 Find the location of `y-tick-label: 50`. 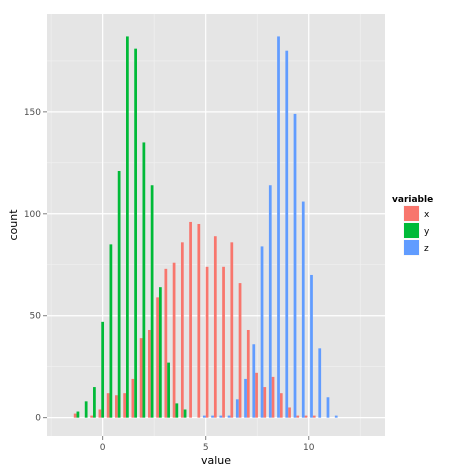

y-tick-label: 50 is located at coordinates (36, 317).